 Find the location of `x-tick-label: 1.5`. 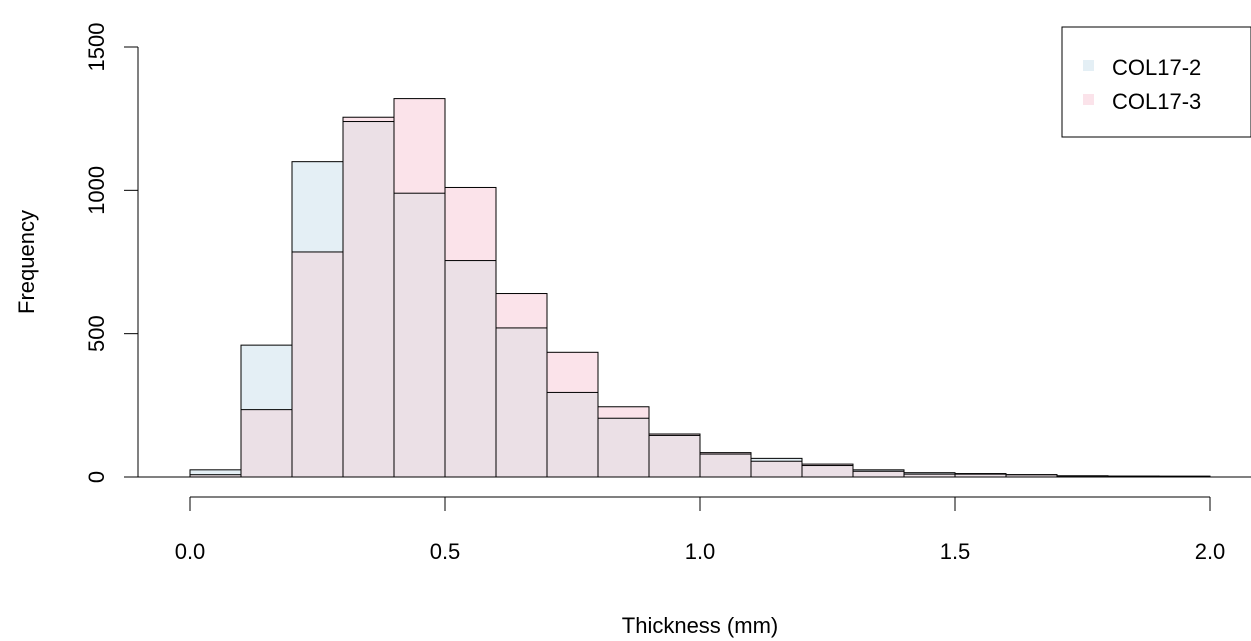

x-tick-label: 1.5 is located at coordinates (955, 551).